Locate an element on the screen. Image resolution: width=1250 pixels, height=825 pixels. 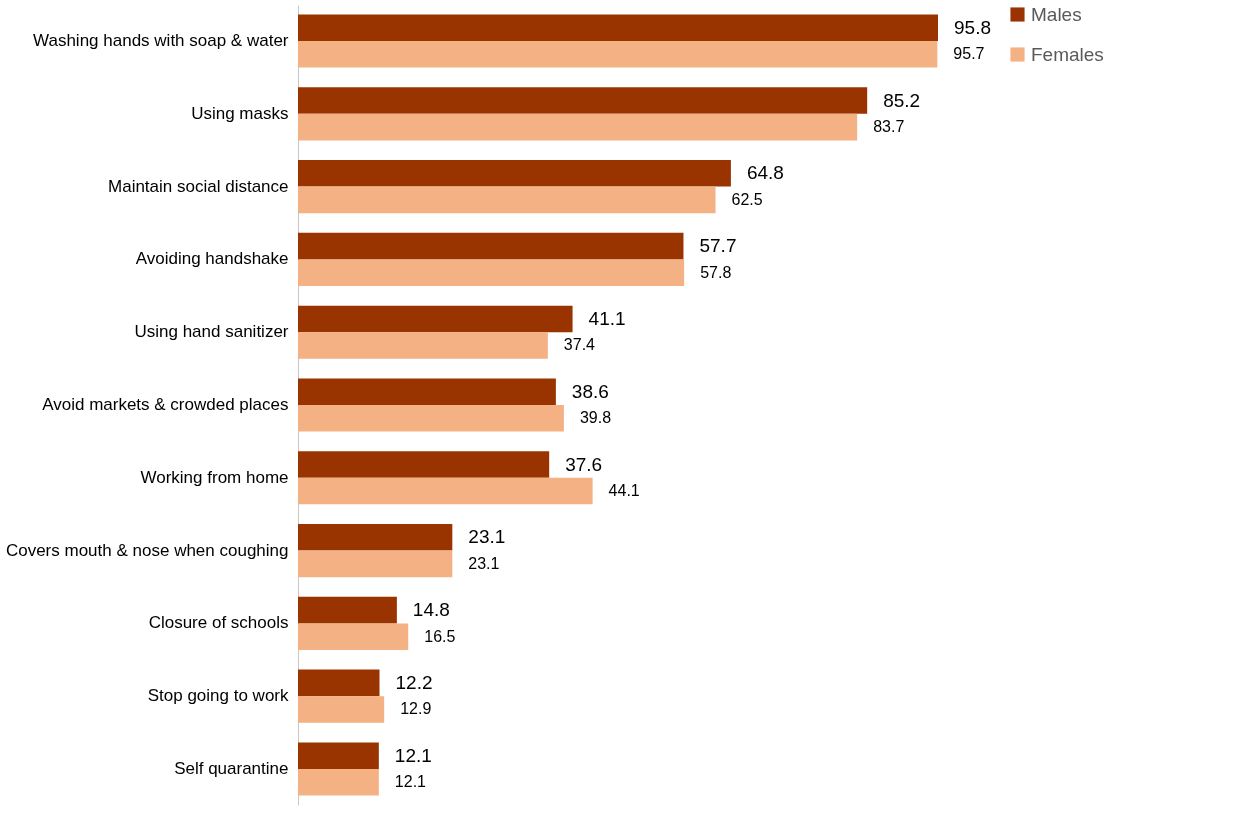
y-tick-label: Working from home is located at coordinates (214, 477).